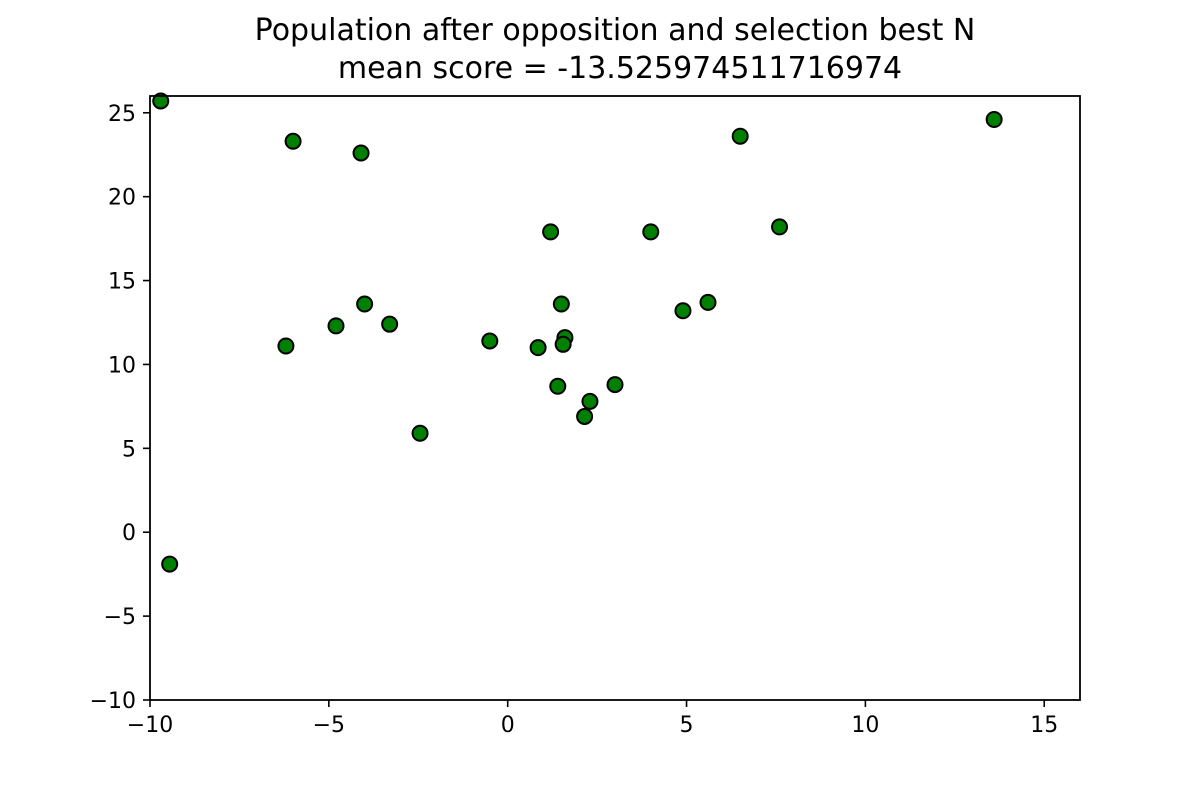 The width and height of the screenshot is (1200, 800). I want to click on y-tick-label: 25, so click(122, 114).